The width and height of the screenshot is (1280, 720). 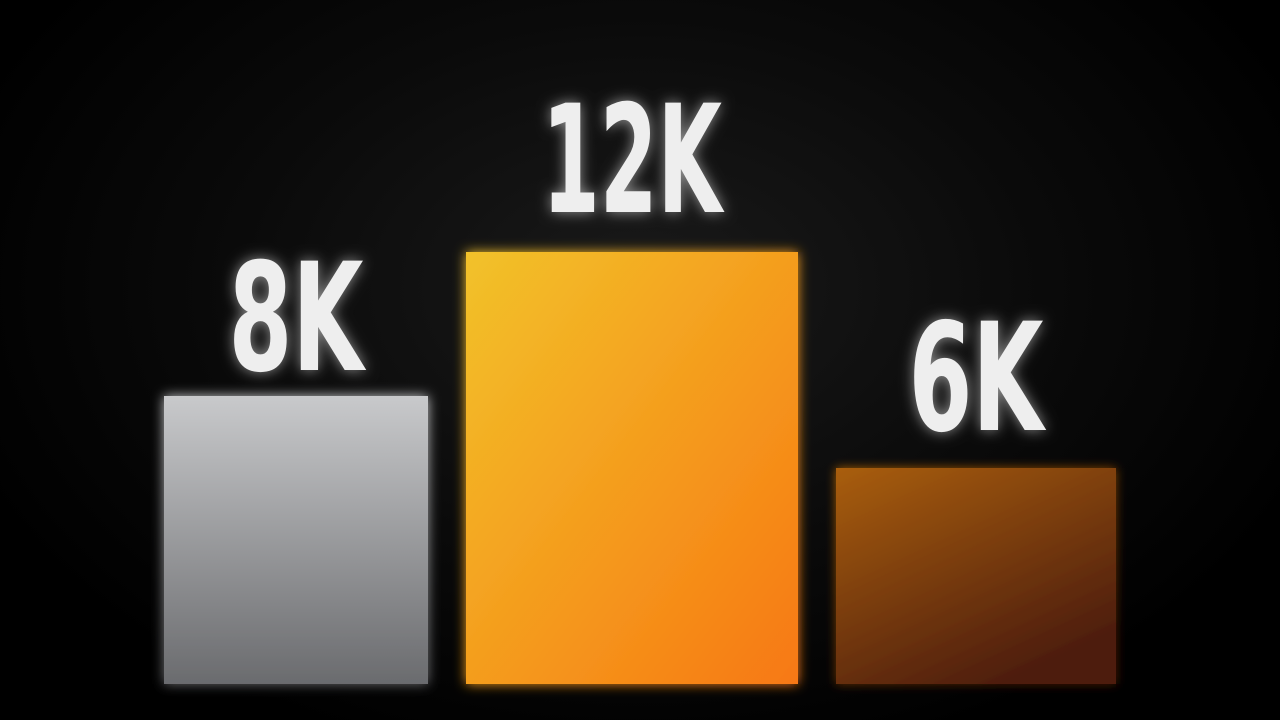 What do you see at coordinates (633, 161) in the screenshot?
I see `data-label-2: 12K` at bounding box center [633, 161].